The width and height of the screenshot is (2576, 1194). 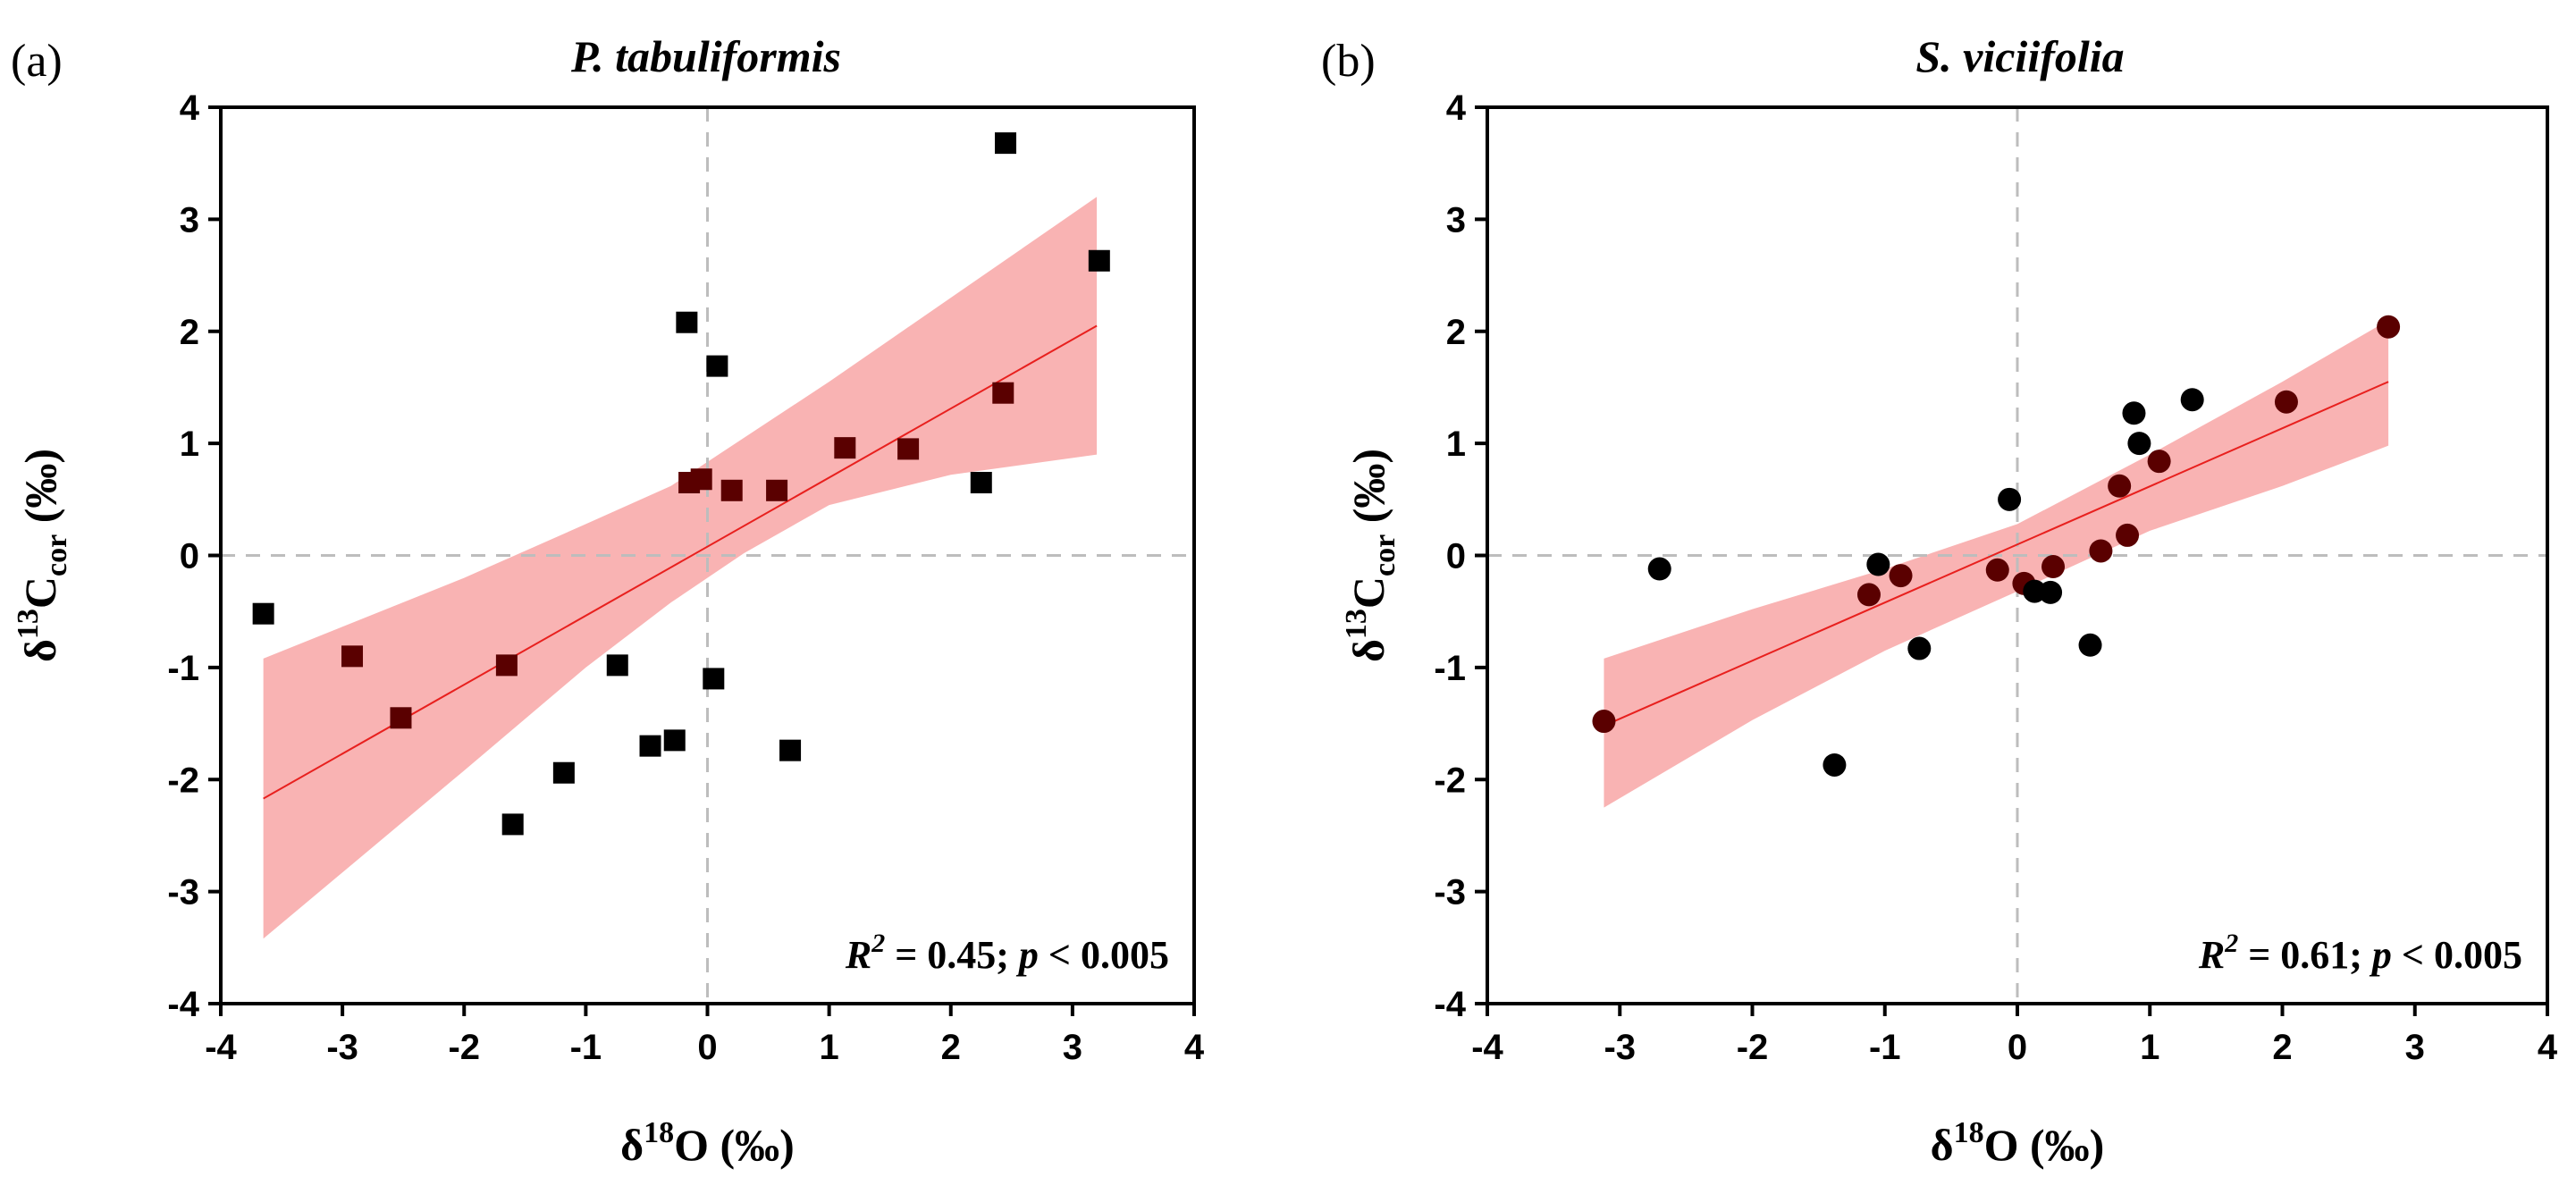 I want to click on chart-title: P. tabuliformis, so click(x=706, y=56).